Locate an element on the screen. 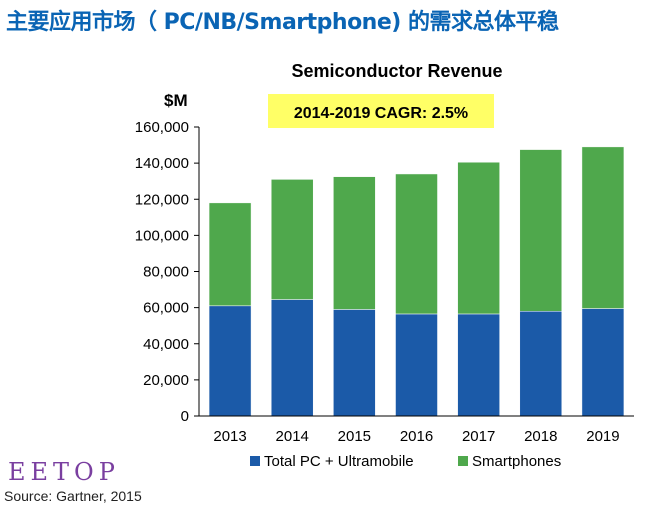  y-tick-label: 60,000 is located at coordinates (166, 308).